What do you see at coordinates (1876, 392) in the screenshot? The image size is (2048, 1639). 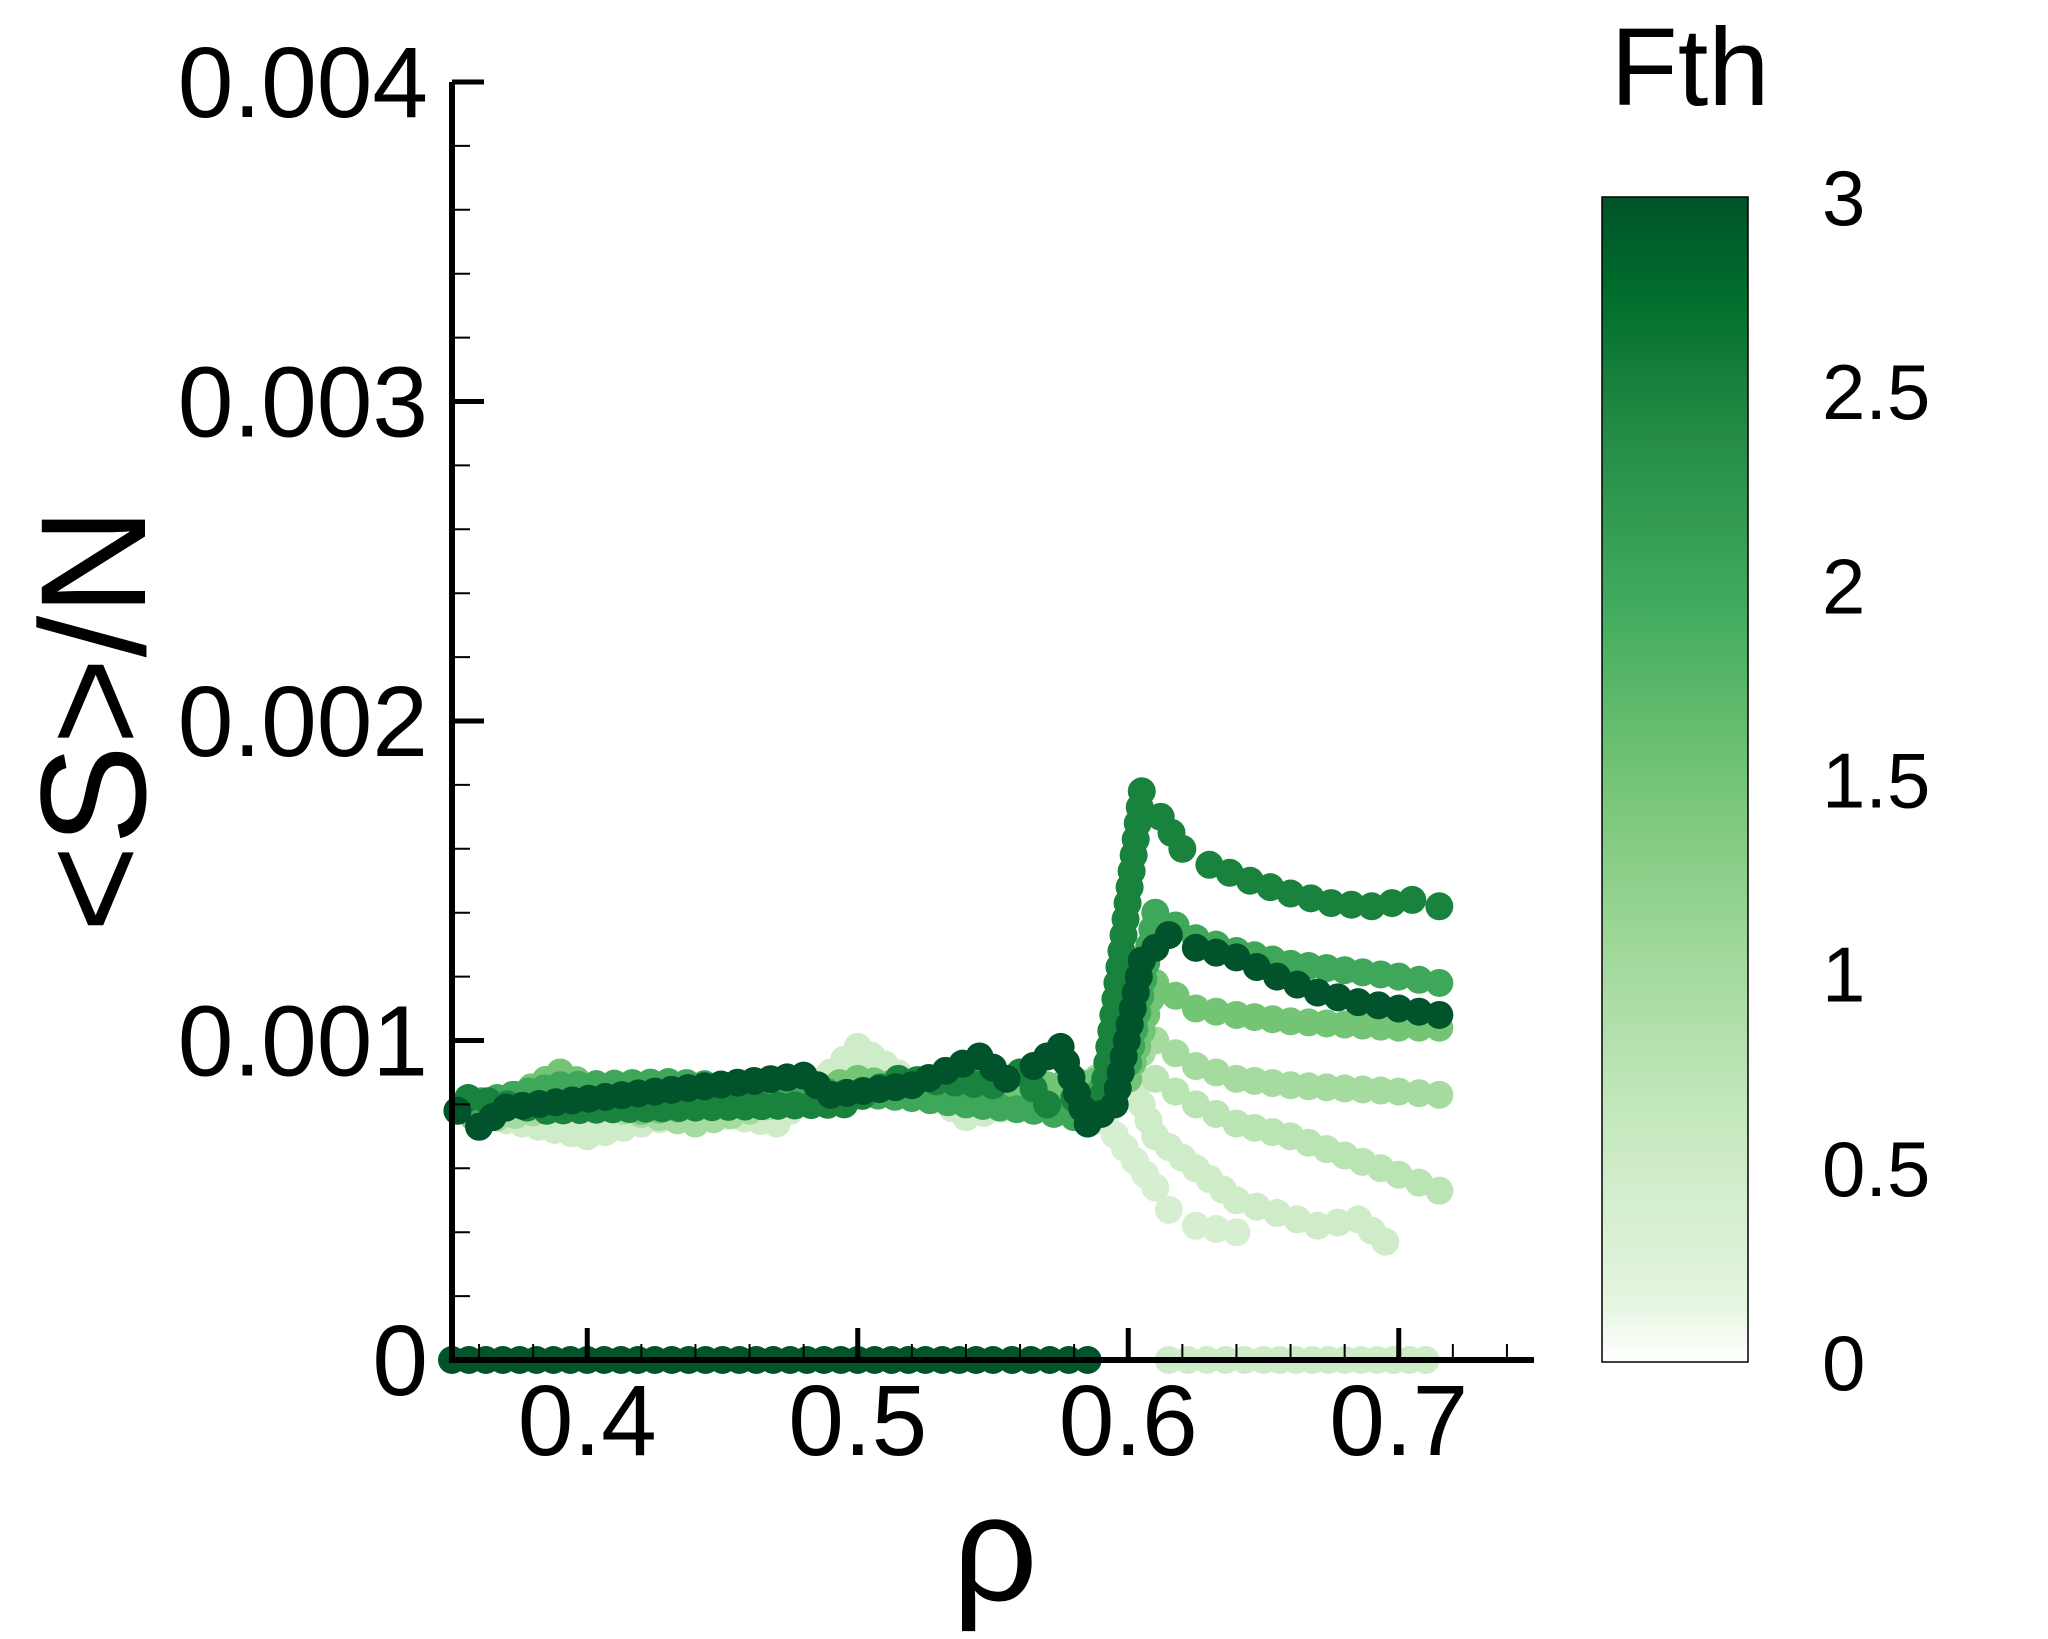 I see `colorbar-tick-label: 2.5` at bounding box center [1876, 392].